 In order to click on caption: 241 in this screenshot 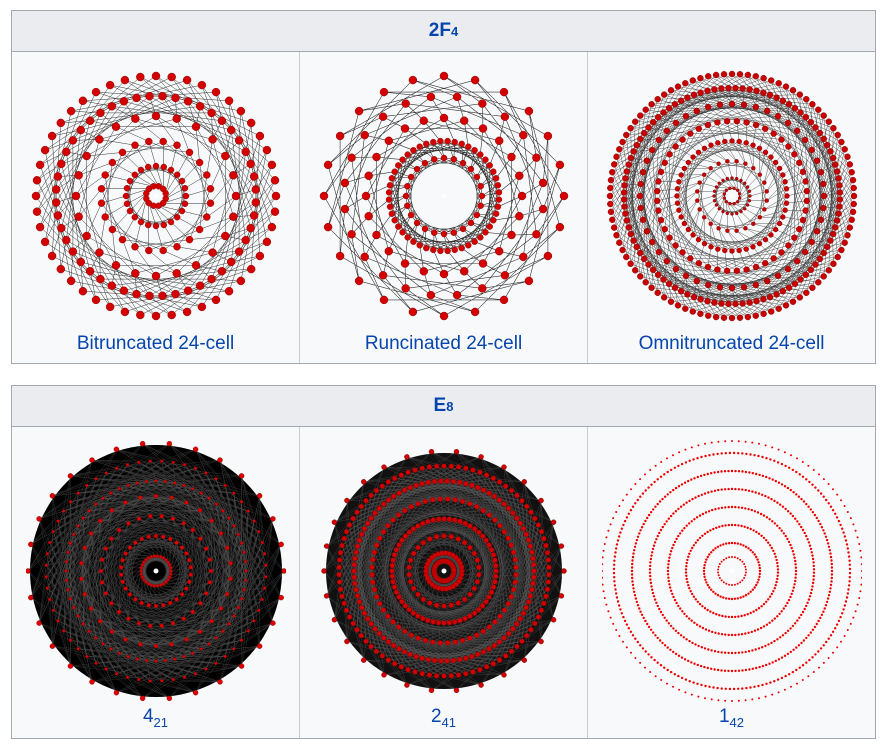, I will do `click(443, 718)`.